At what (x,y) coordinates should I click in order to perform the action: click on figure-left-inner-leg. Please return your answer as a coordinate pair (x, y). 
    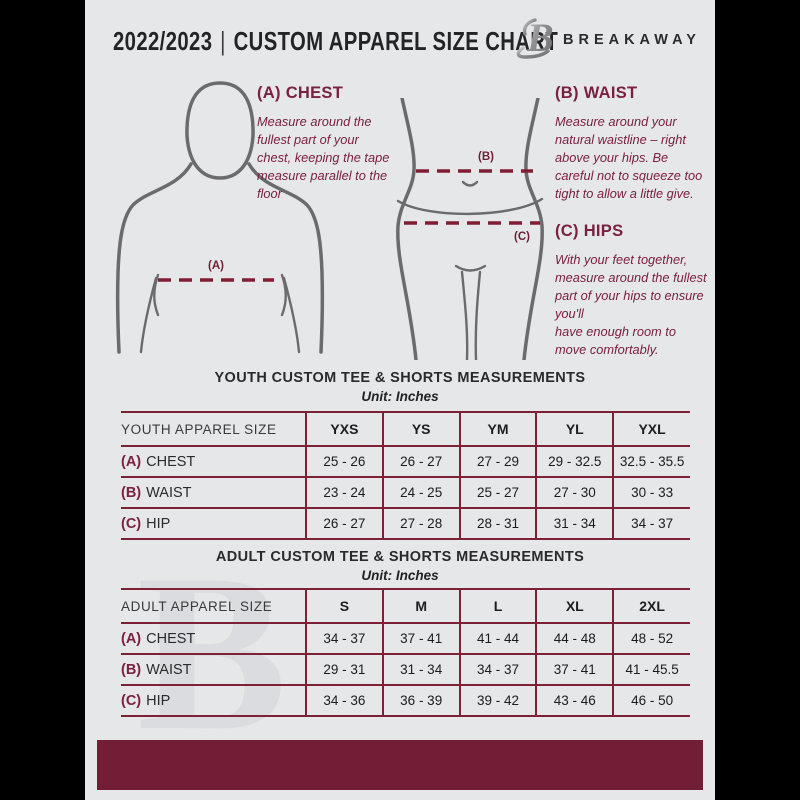
    Looking at the image, I should click on (464, 315).